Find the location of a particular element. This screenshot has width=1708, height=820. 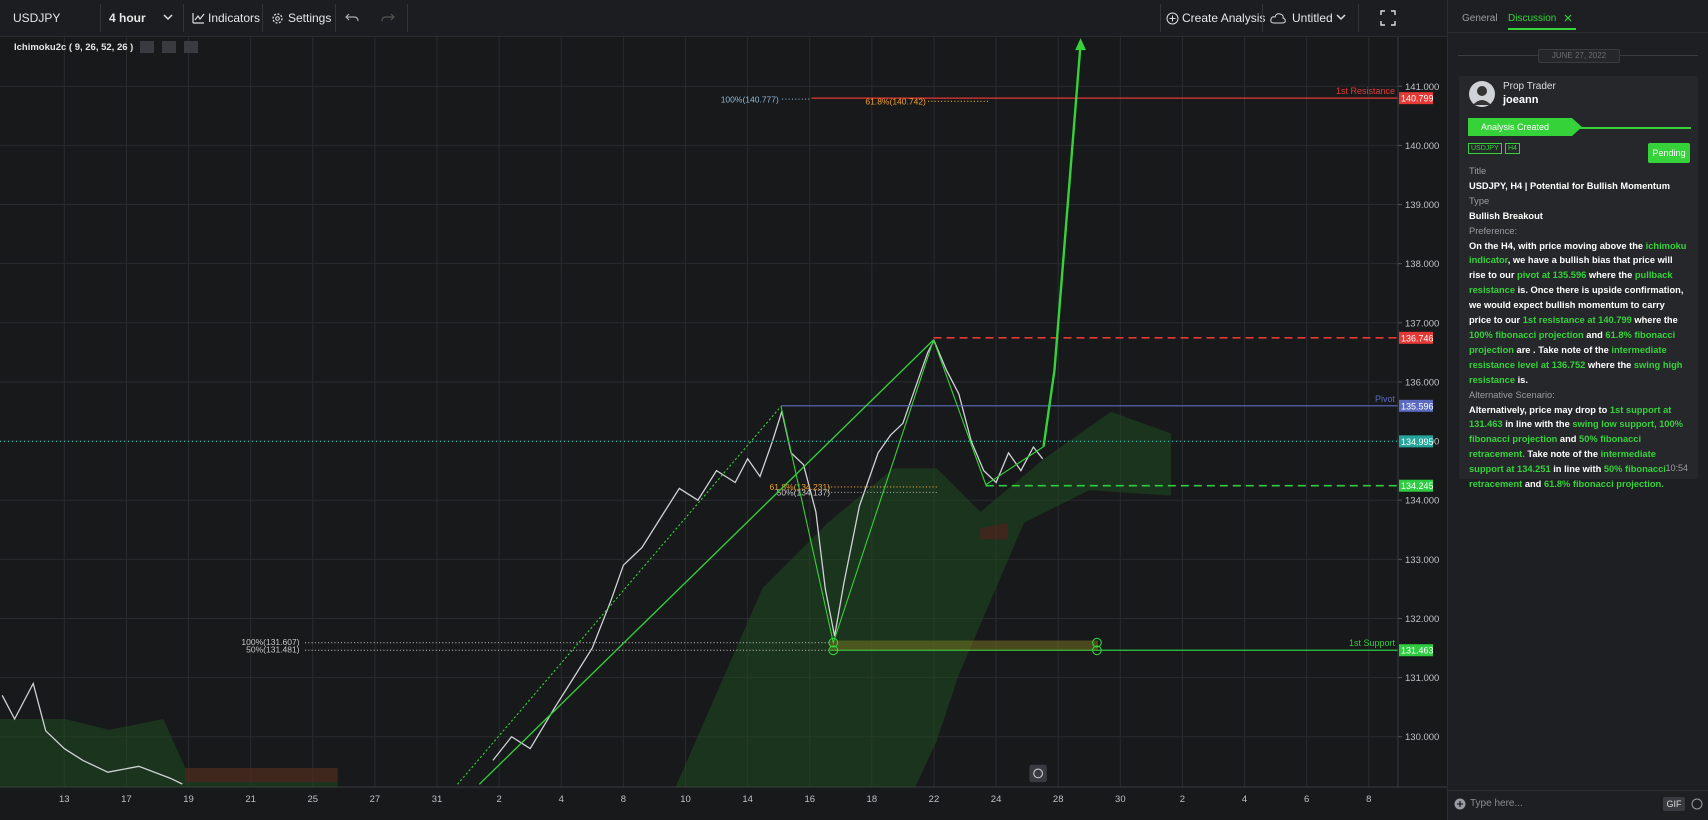

y-tick-label: 133.000 is located at coordinates (1422, 560).